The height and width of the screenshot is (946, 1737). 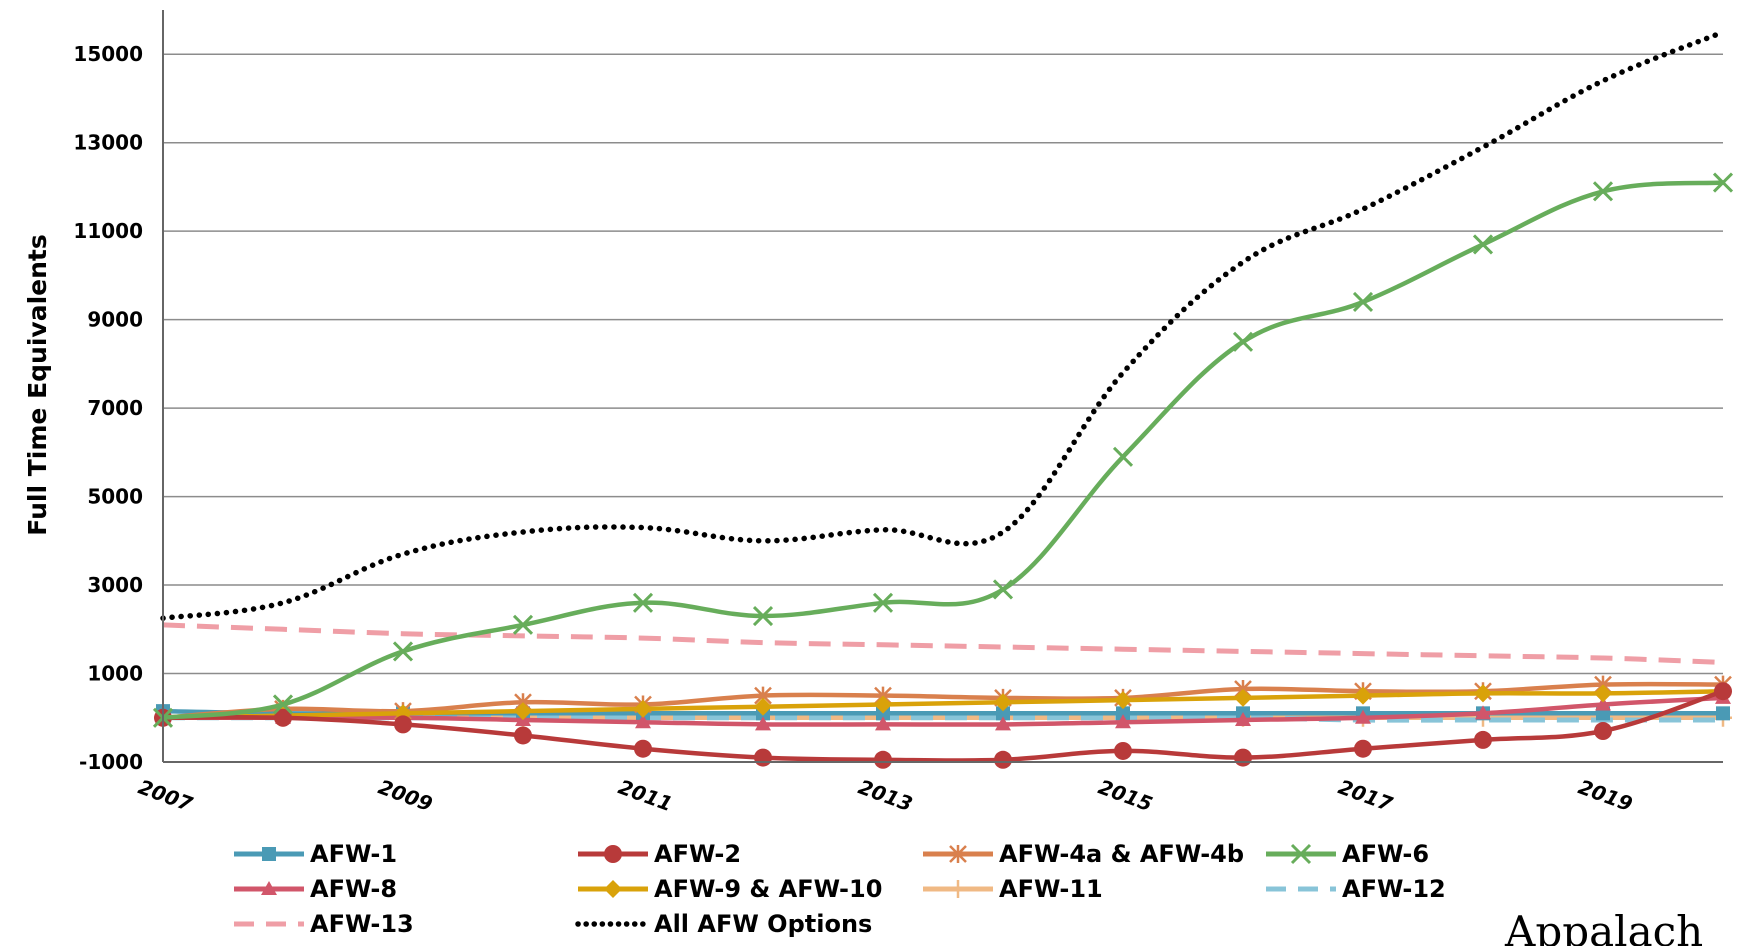 I want to click on legend-item: AFW-8, so click(x=315, y=889).